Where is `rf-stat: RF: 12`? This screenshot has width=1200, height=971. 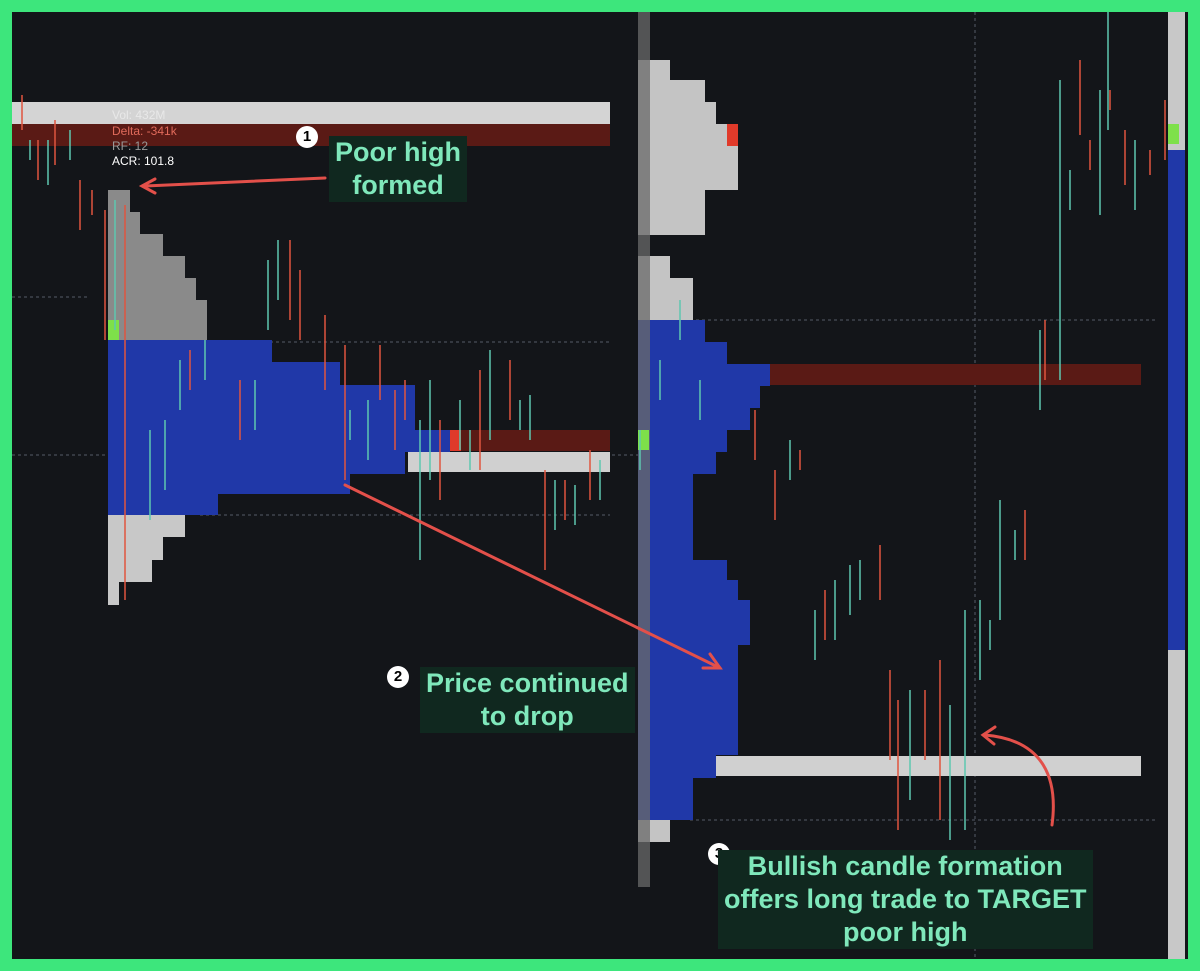 rf-stat: RF: 12 is located at coordinates (130, 146).